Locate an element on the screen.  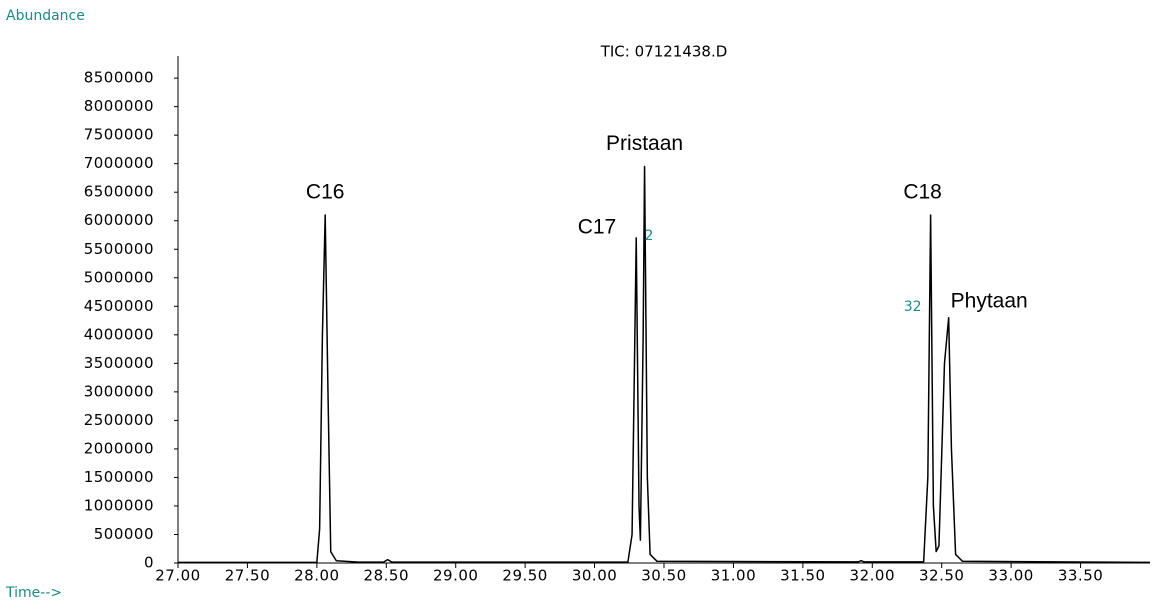
y-tick-label: 4500000 is located at coordinates (119, 306).